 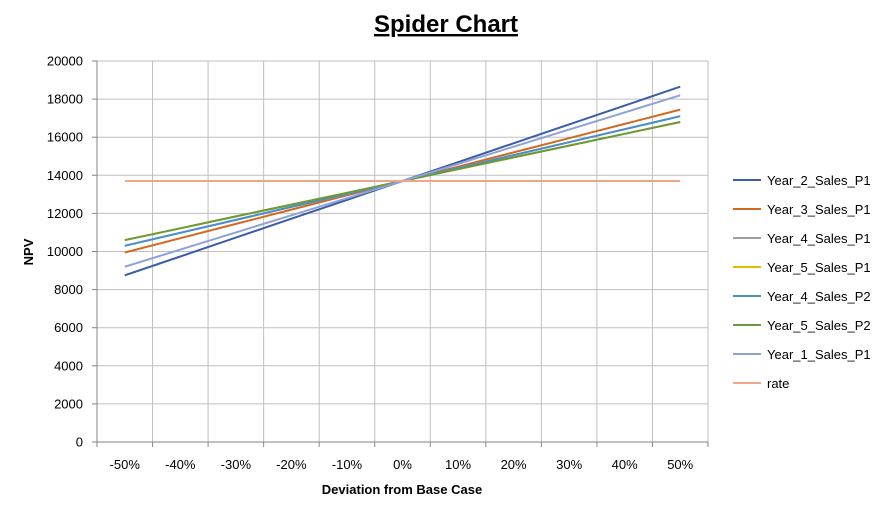 I want to click on y-tick-label: 4000, so click(x=68, y=365).